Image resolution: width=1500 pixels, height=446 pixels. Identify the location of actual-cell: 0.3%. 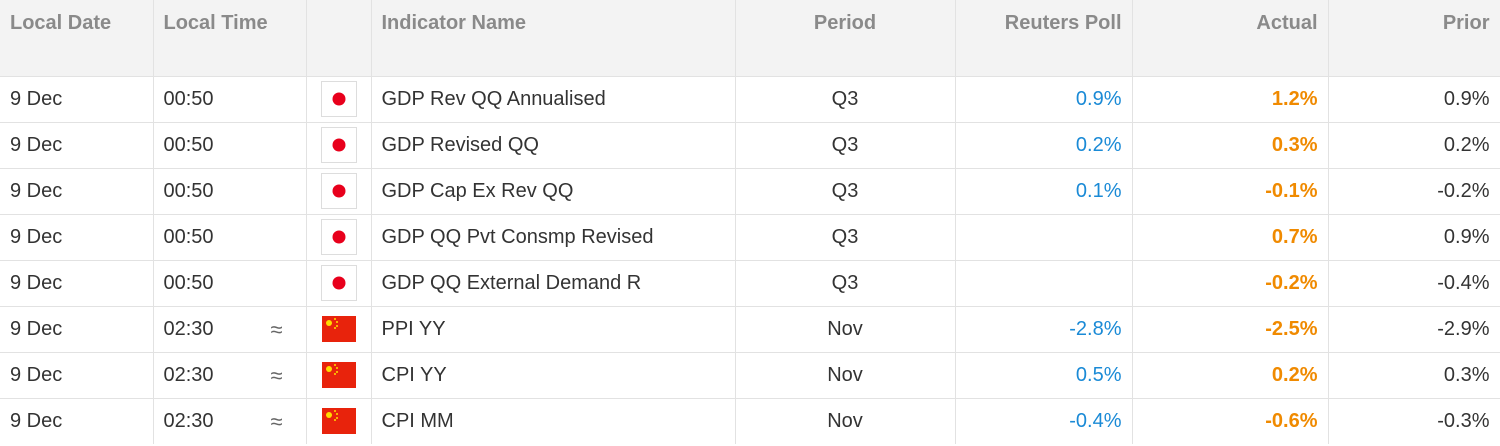
(1230, 144).